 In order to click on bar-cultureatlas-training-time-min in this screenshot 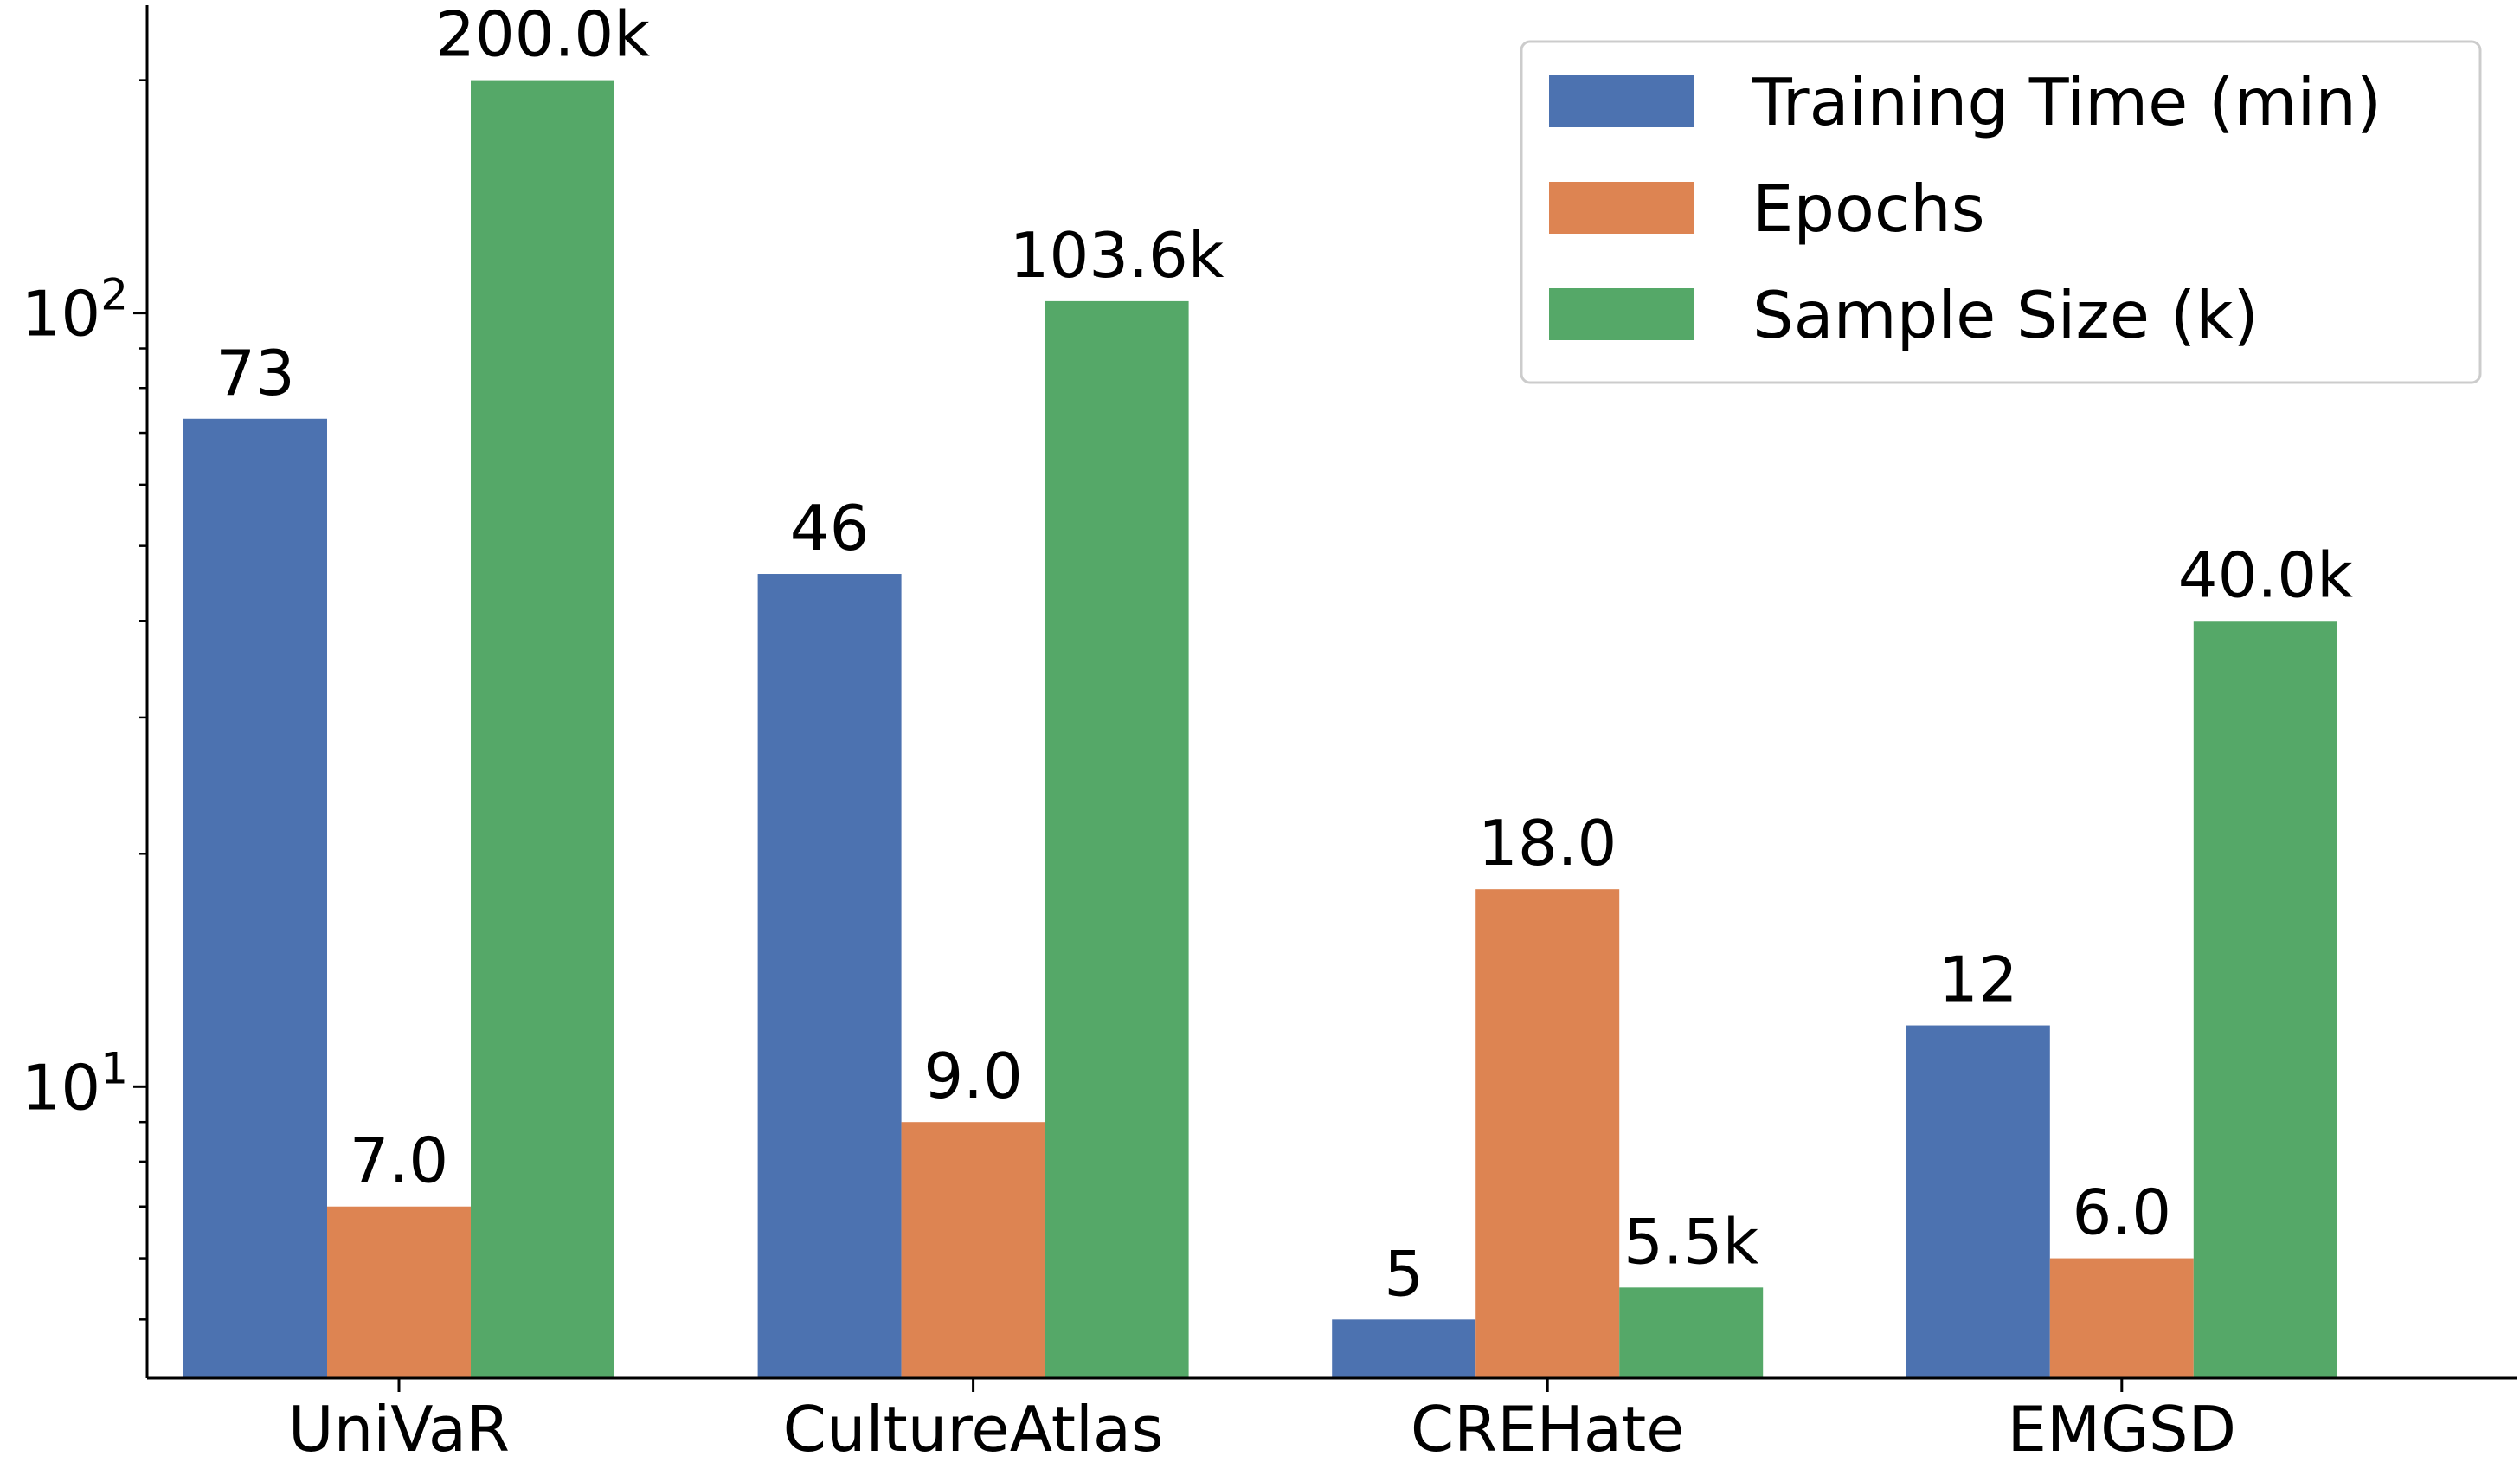, I will do `click(829, 976)`.